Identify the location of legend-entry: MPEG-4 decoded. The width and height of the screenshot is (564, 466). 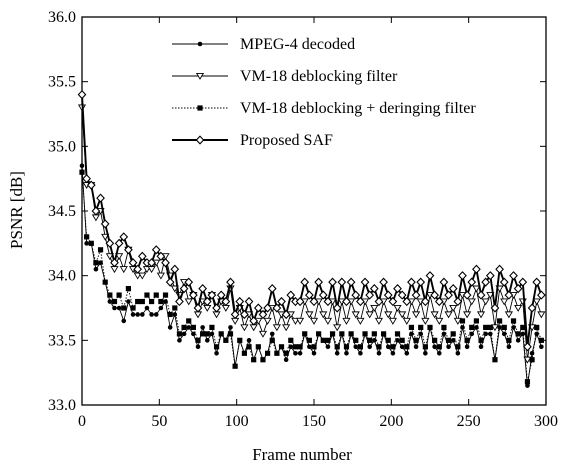
(263, 44).